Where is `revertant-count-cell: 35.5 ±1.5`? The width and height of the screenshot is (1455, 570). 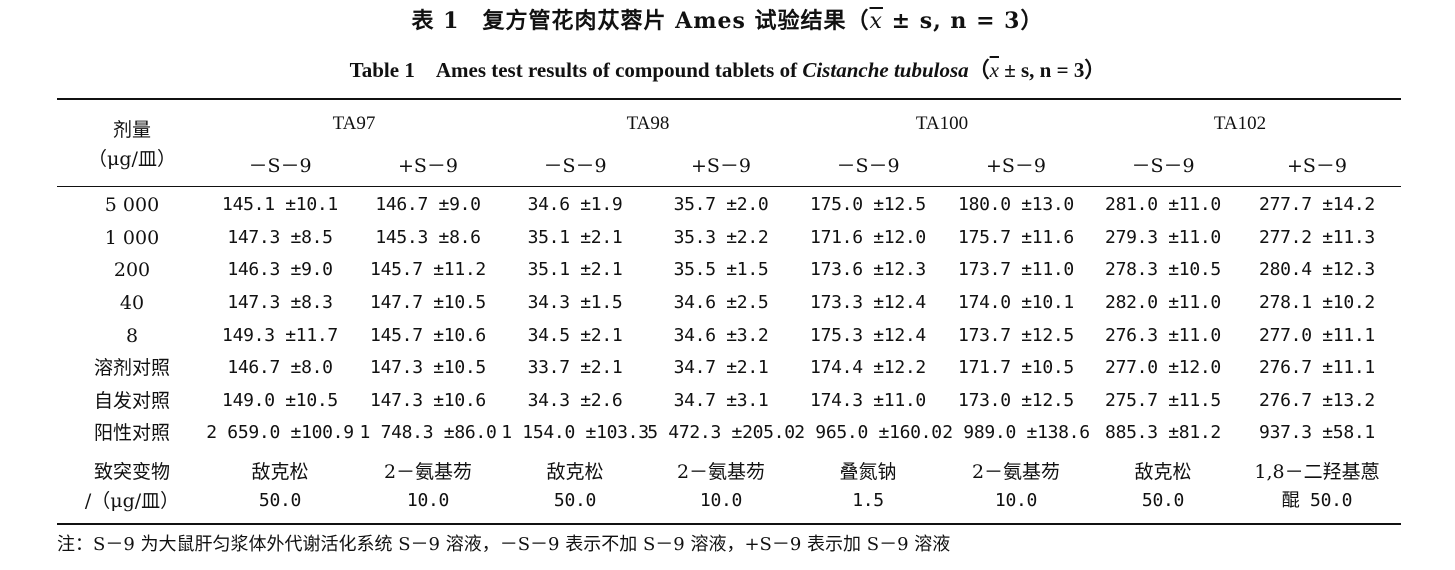 revertant-count-cell: 35.5 ±1.5 is located at coordinates (721, 269).